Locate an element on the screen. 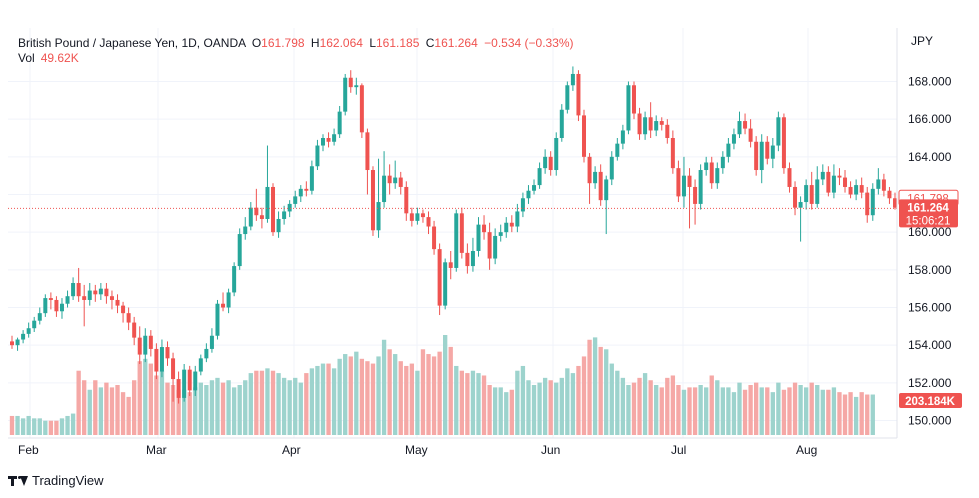 The height and width of the screenshot is (498, 979). last-price-label: 161.264 is located at coordinates (928, 208).